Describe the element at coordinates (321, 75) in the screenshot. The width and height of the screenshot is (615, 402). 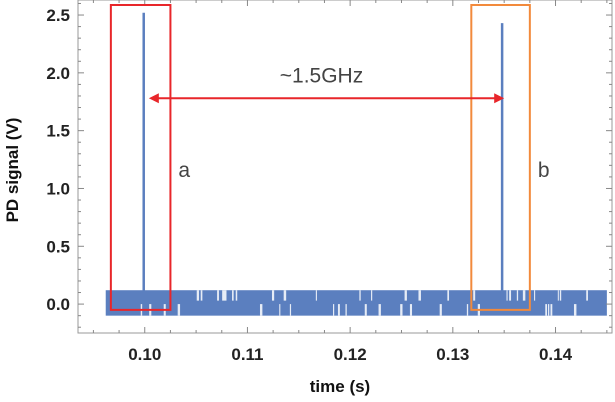
I see `frequency-label: ~1.5GHz` at that location.